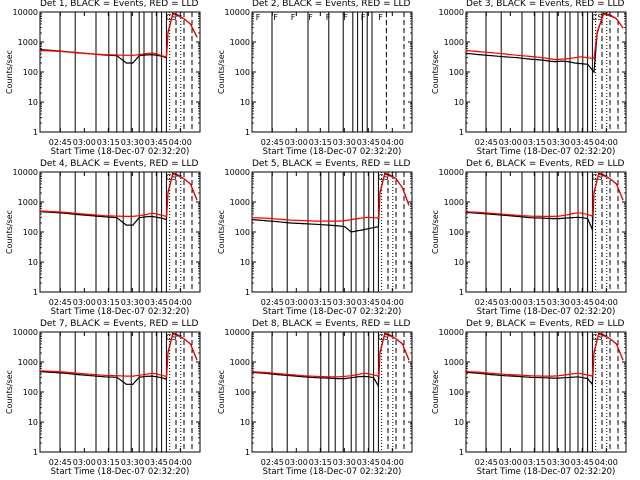  Describe the element at coordinates (545, 164) in the screenshot. I see `panel-title: Det 6, BLACK = Events, RED = LLD` at that location.